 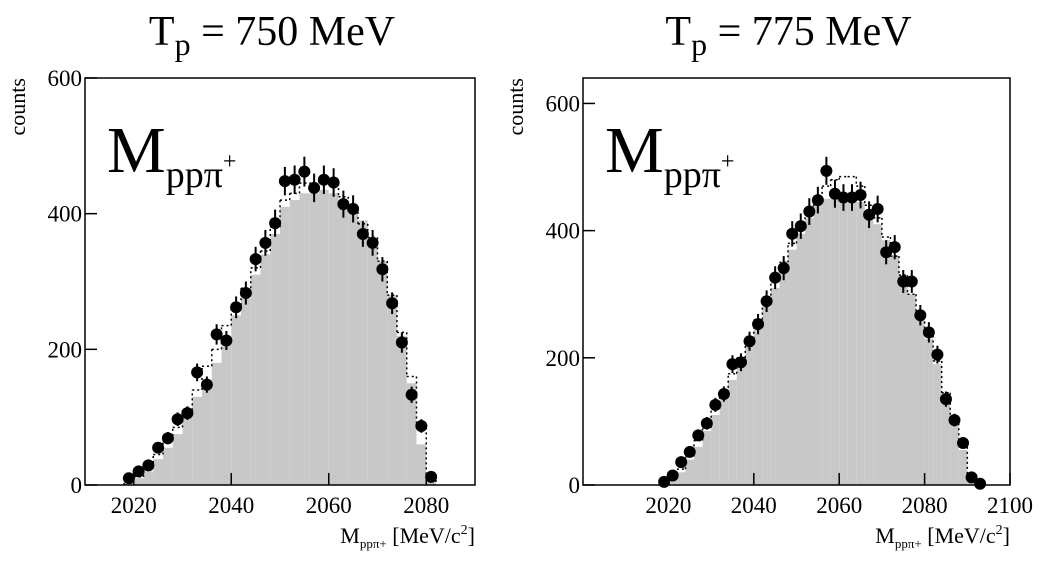 I want to click on y-tick-label: 200, so click(x=65, y=349).